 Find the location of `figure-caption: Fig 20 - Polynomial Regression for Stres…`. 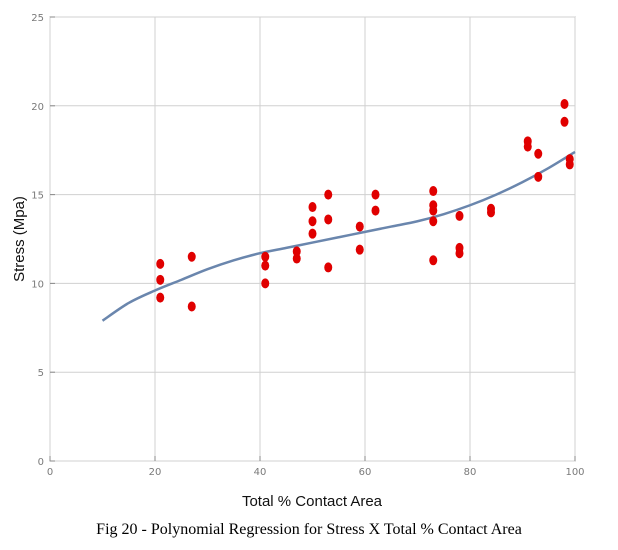

figure-caption: Fig 20 - Polynomial Regression for Stres… is located at coordinates (309, 529).